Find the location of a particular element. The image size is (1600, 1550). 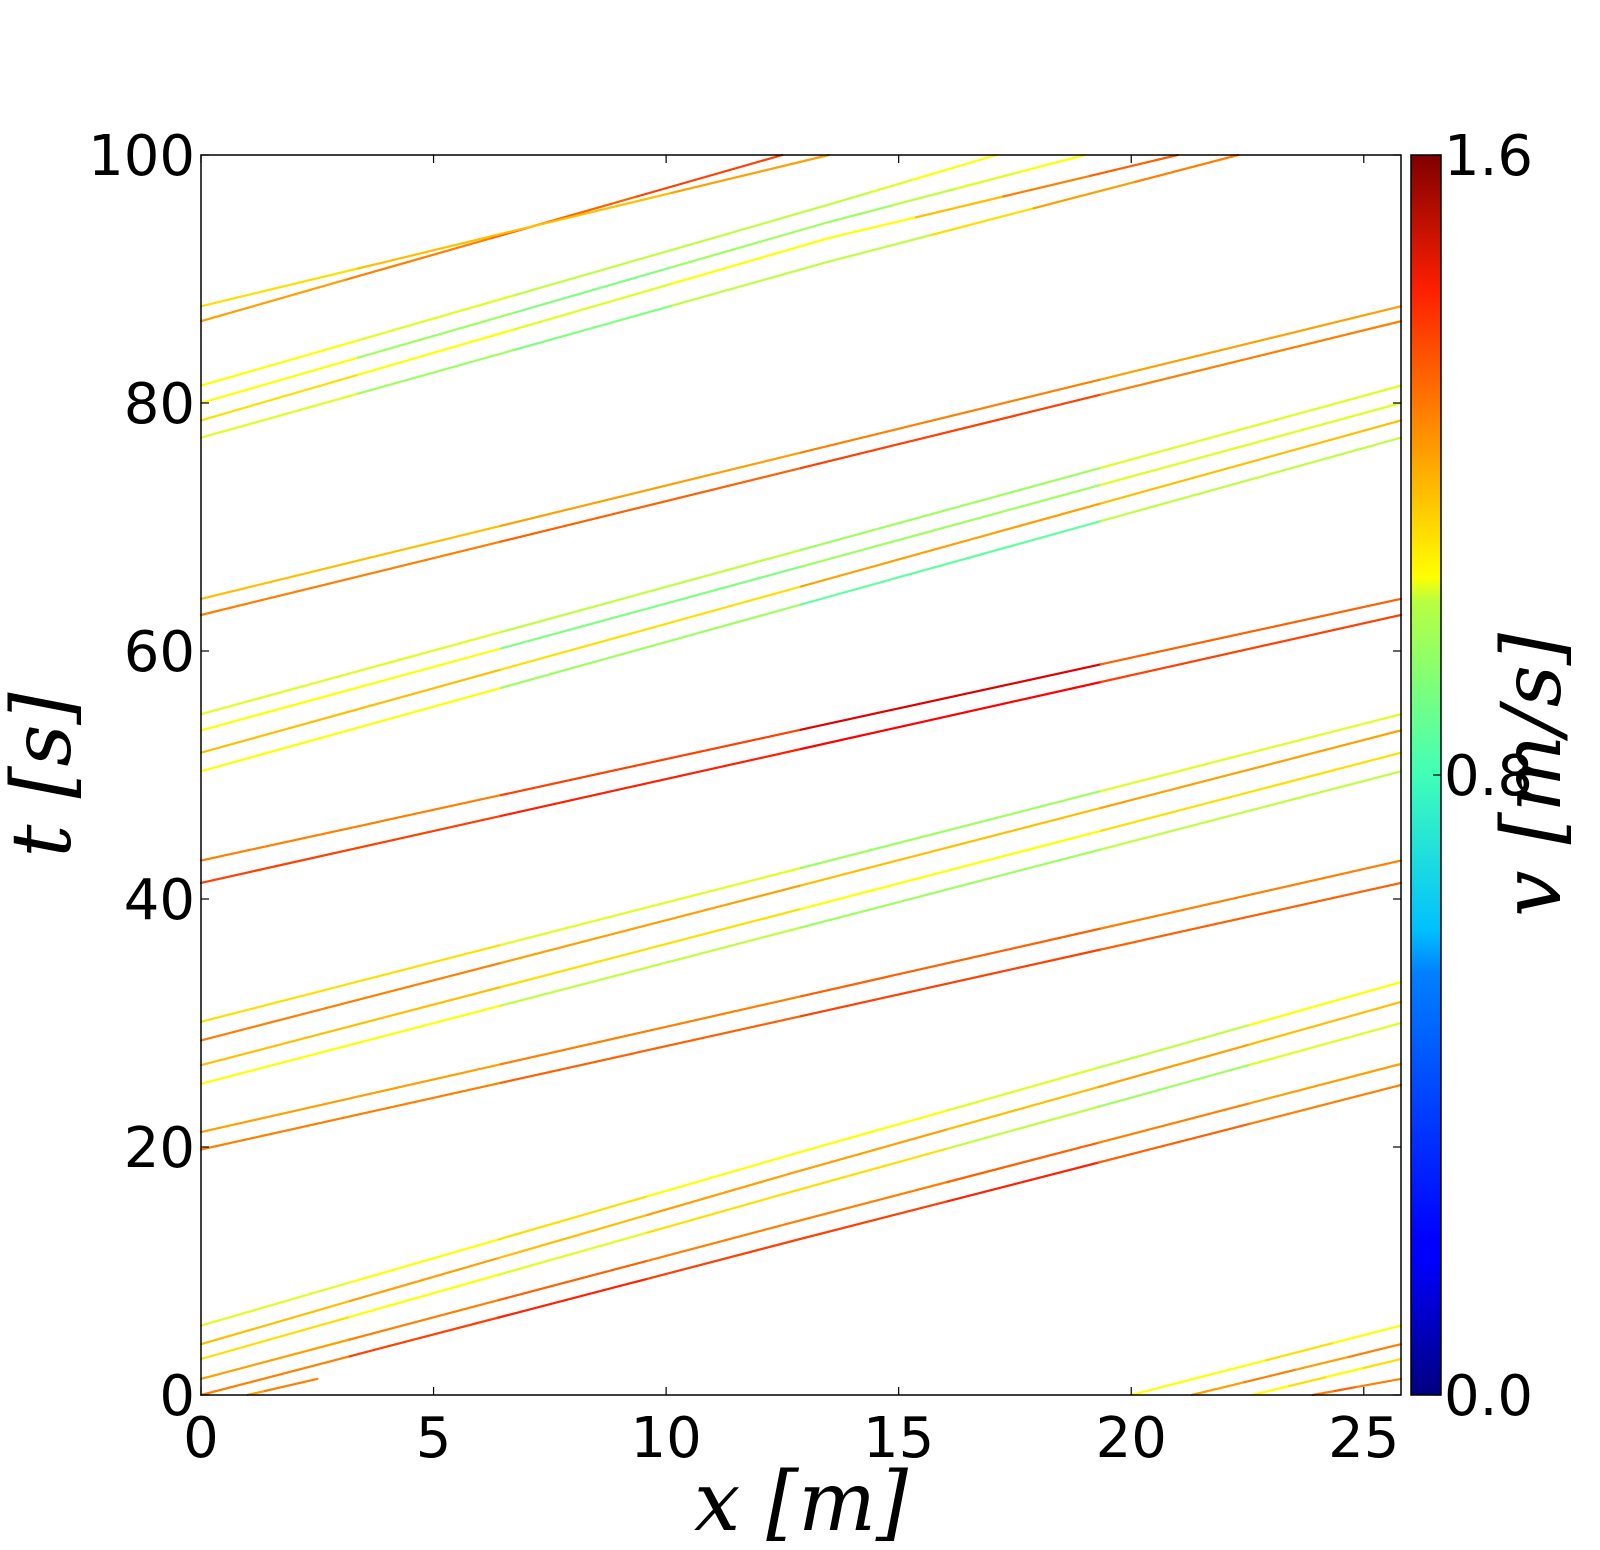

x-tick-label: 20 is located at coordinates (1131, 1438).